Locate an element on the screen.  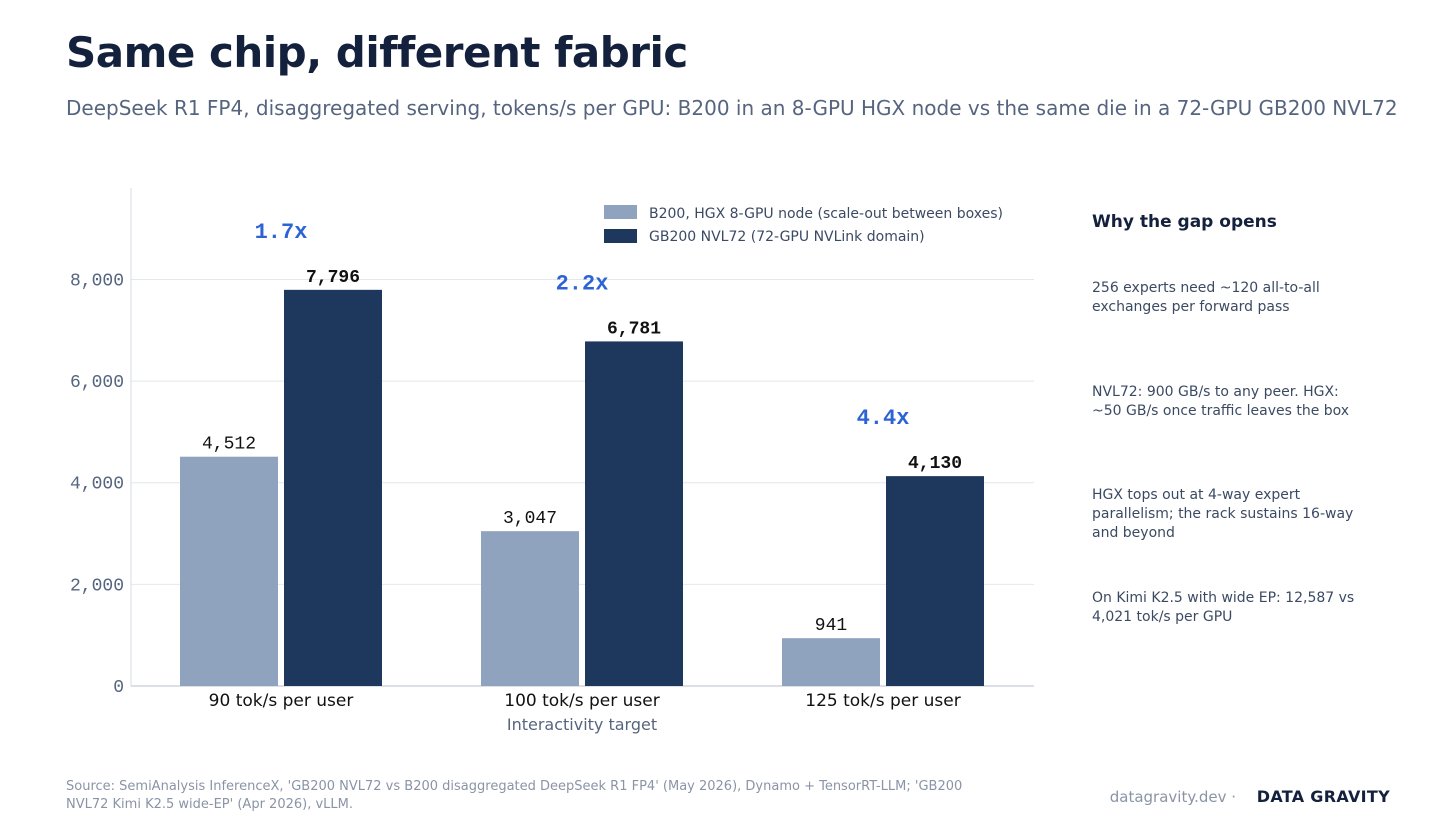
value-label-b200: 941 is located at coordinates (831, 626).